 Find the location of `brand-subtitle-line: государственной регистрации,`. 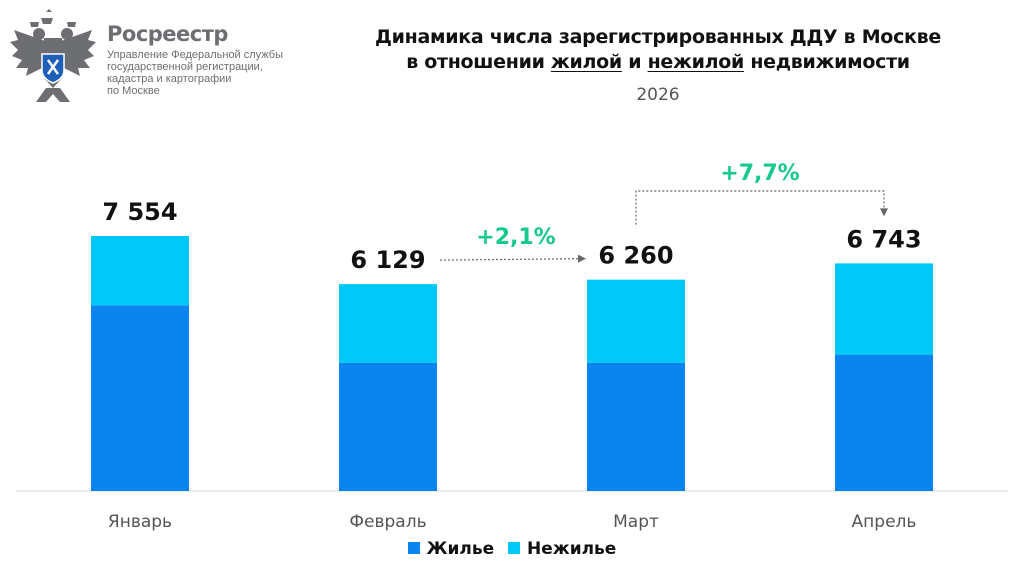

brand-subtitle-line: государственной регистрации, is located at coordinates (185, 67).